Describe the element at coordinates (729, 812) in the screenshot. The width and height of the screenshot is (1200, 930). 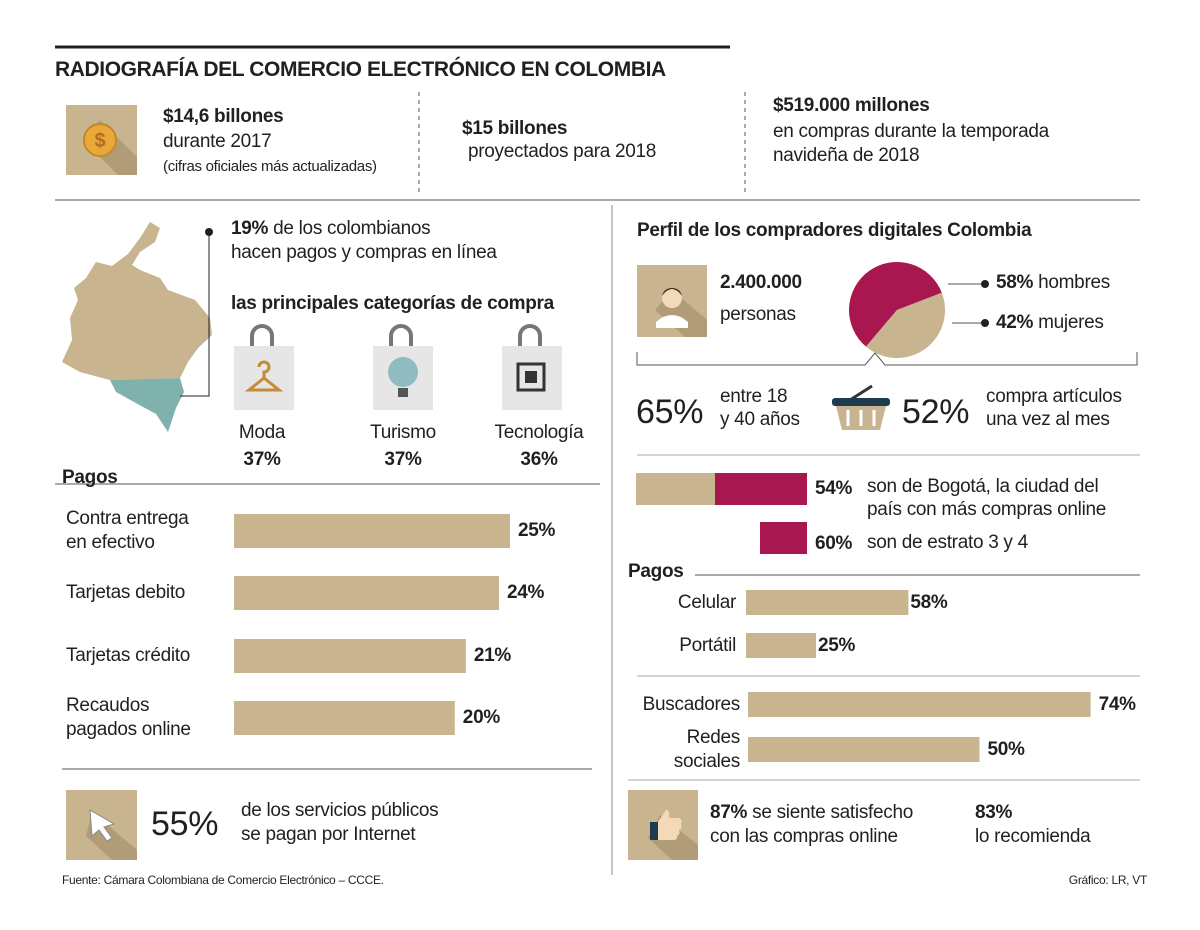
I see `value: 87%` at that location.